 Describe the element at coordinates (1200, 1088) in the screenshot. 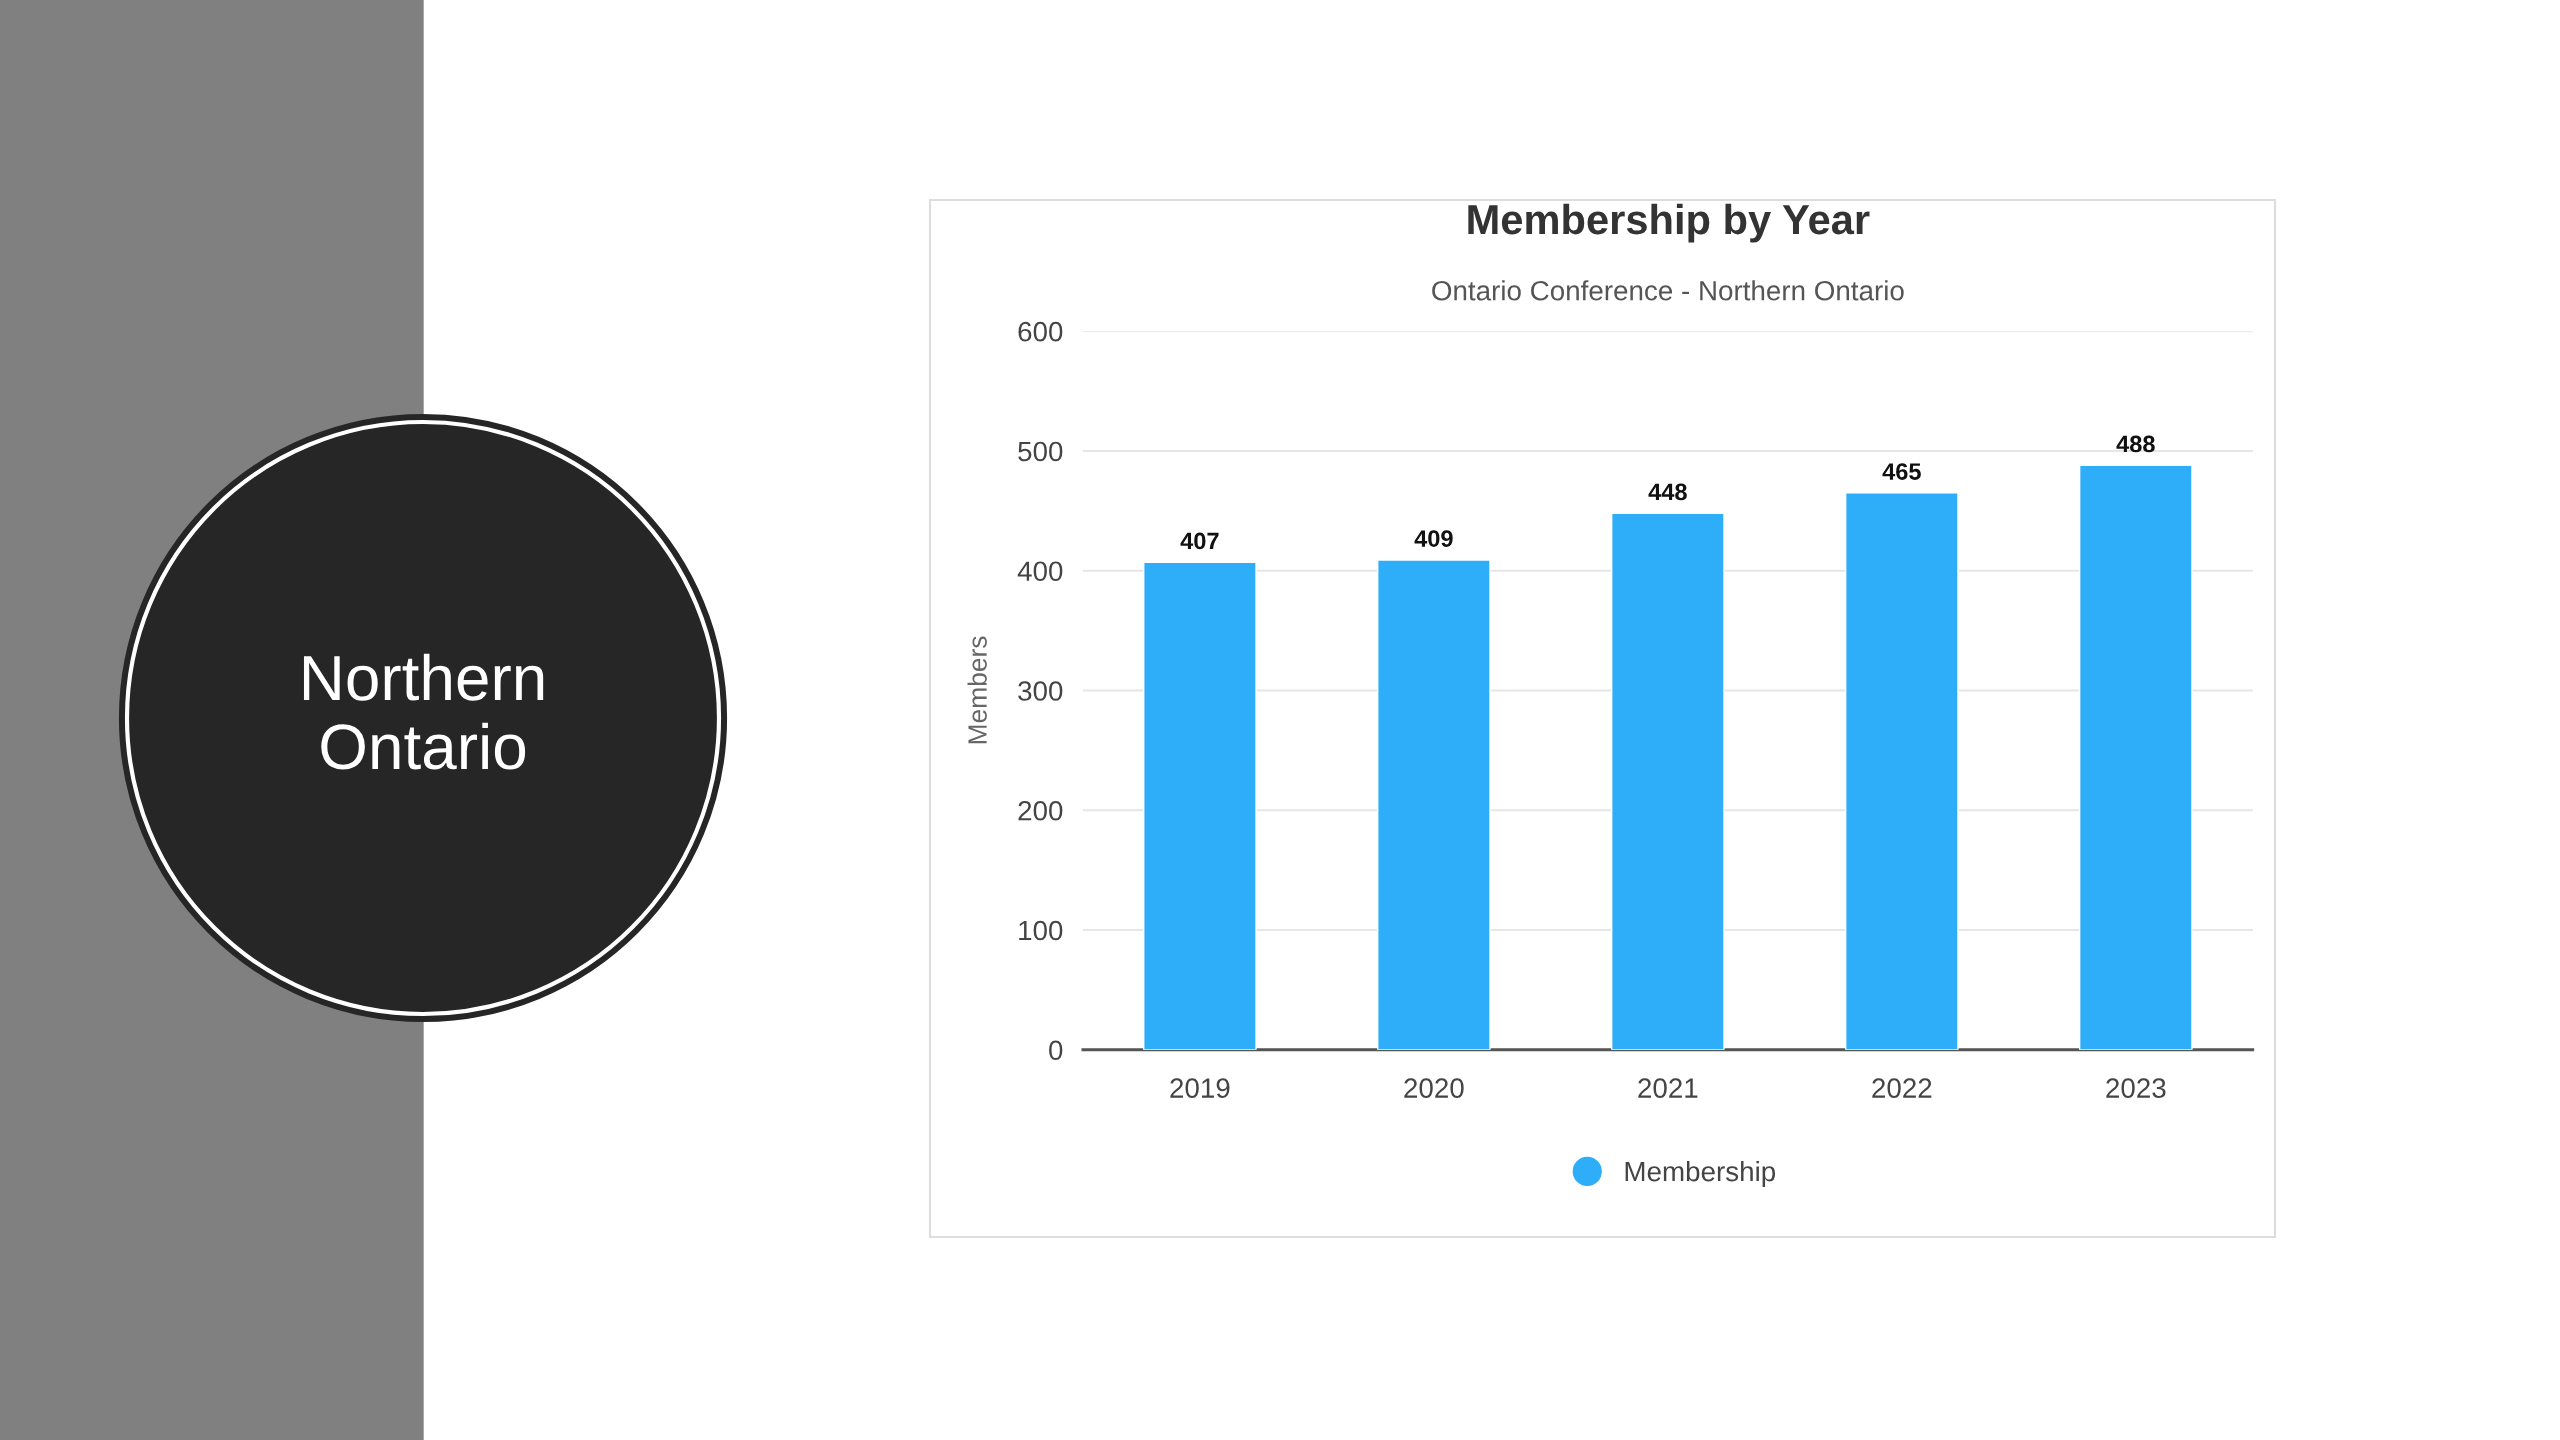

I see `x-tick-label: 2019` at that location.